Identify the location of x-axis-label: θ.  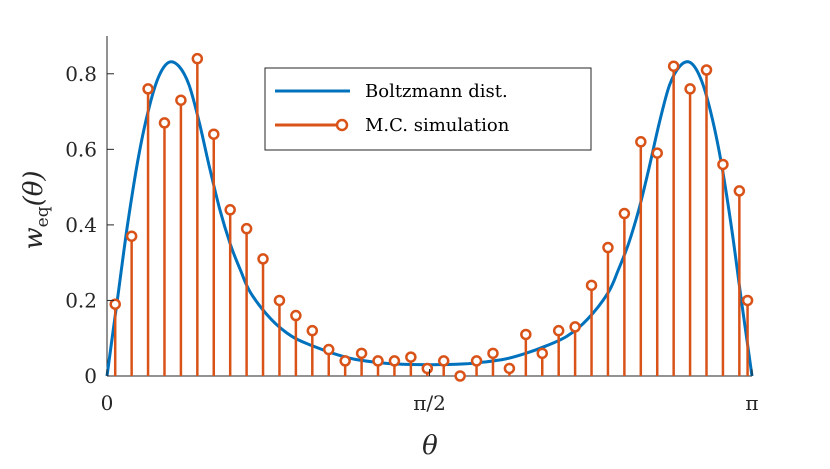
(430, 446).